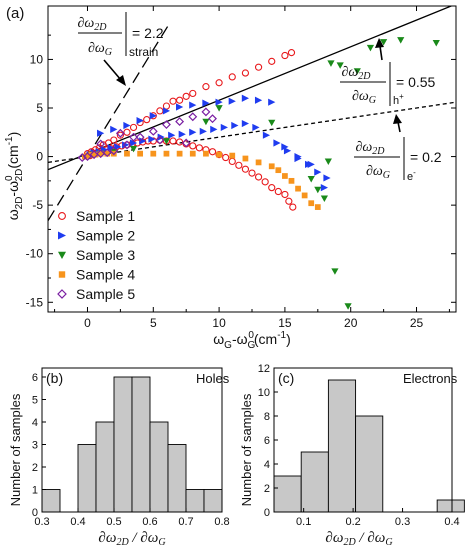 The height and width of the screenshot is (545, 469). Describe the element at coordinates (286, 378) in the screenshot. I see `panel-c-label: (c)` at that location.